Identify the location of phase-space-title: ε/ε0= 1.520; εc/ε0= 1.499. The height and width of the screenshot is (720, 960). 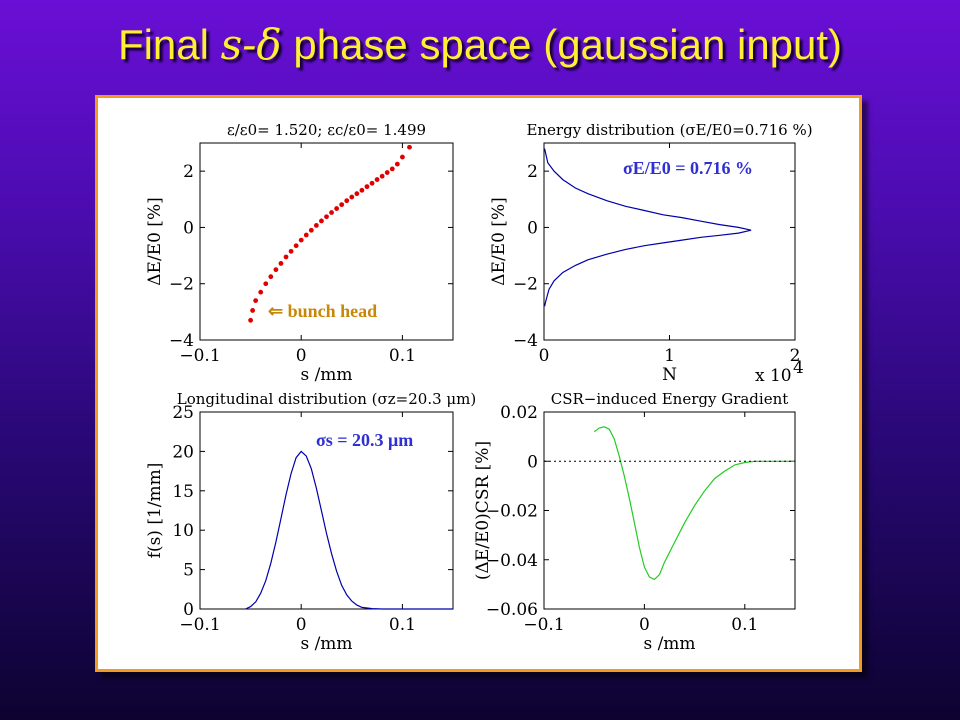
(326, 130).